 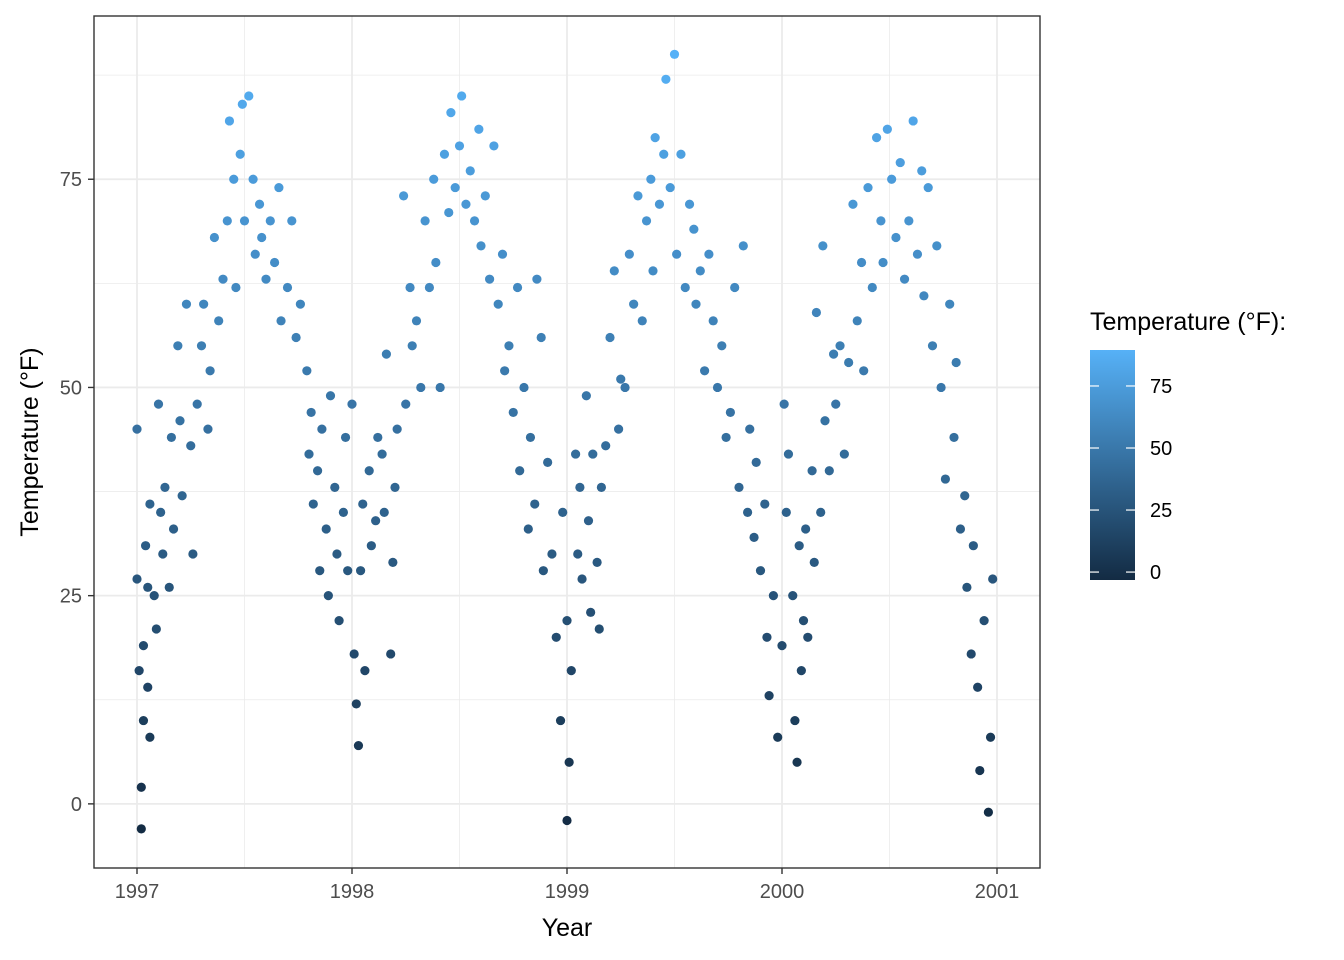 I want to click on y-tick-label: 75, so click(x=71, y=180).